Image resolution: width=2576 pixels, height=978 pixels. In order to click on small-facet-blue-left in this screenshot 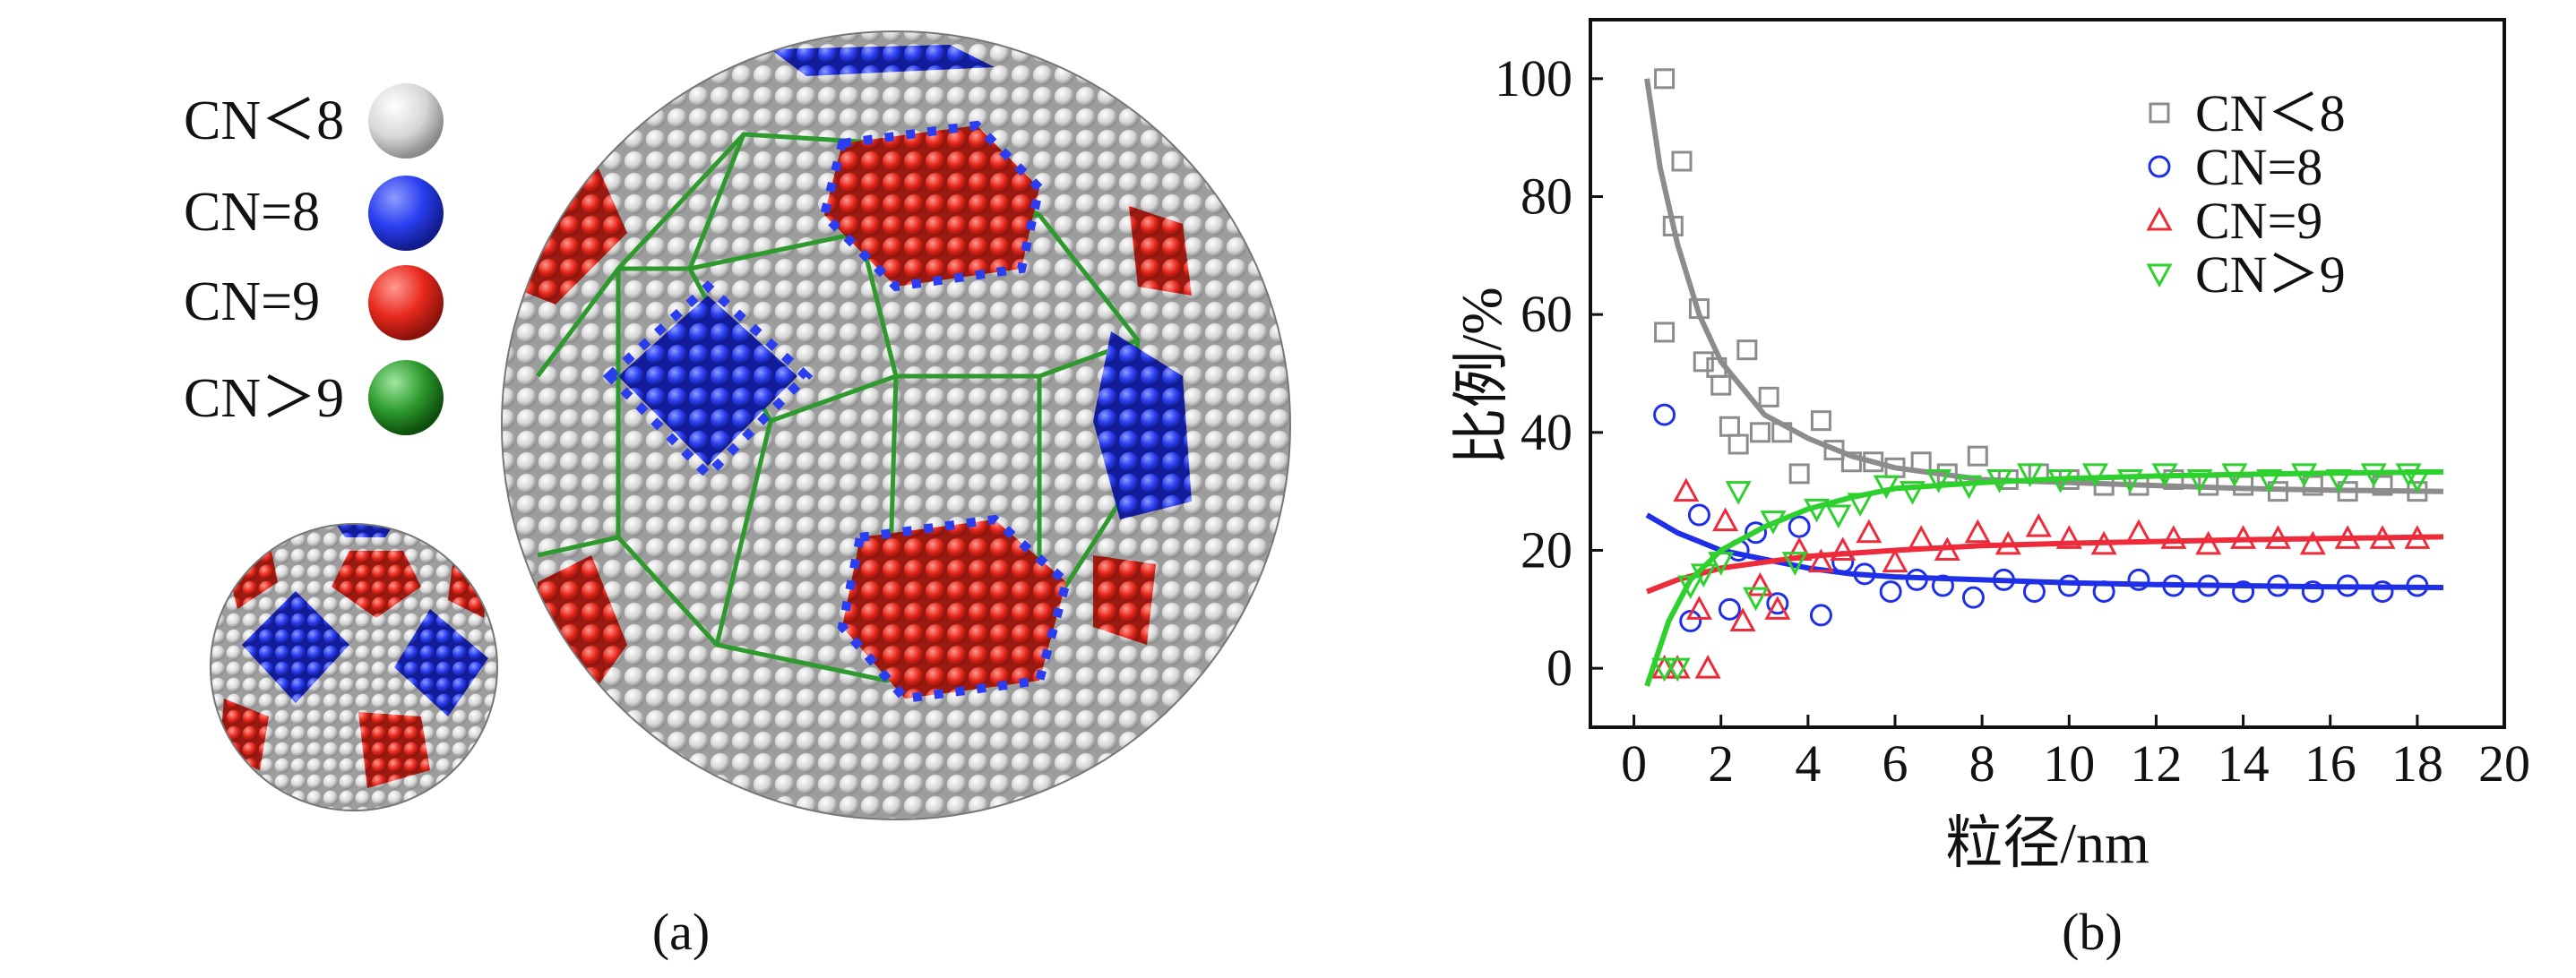, I will do `click(295, 647)`.